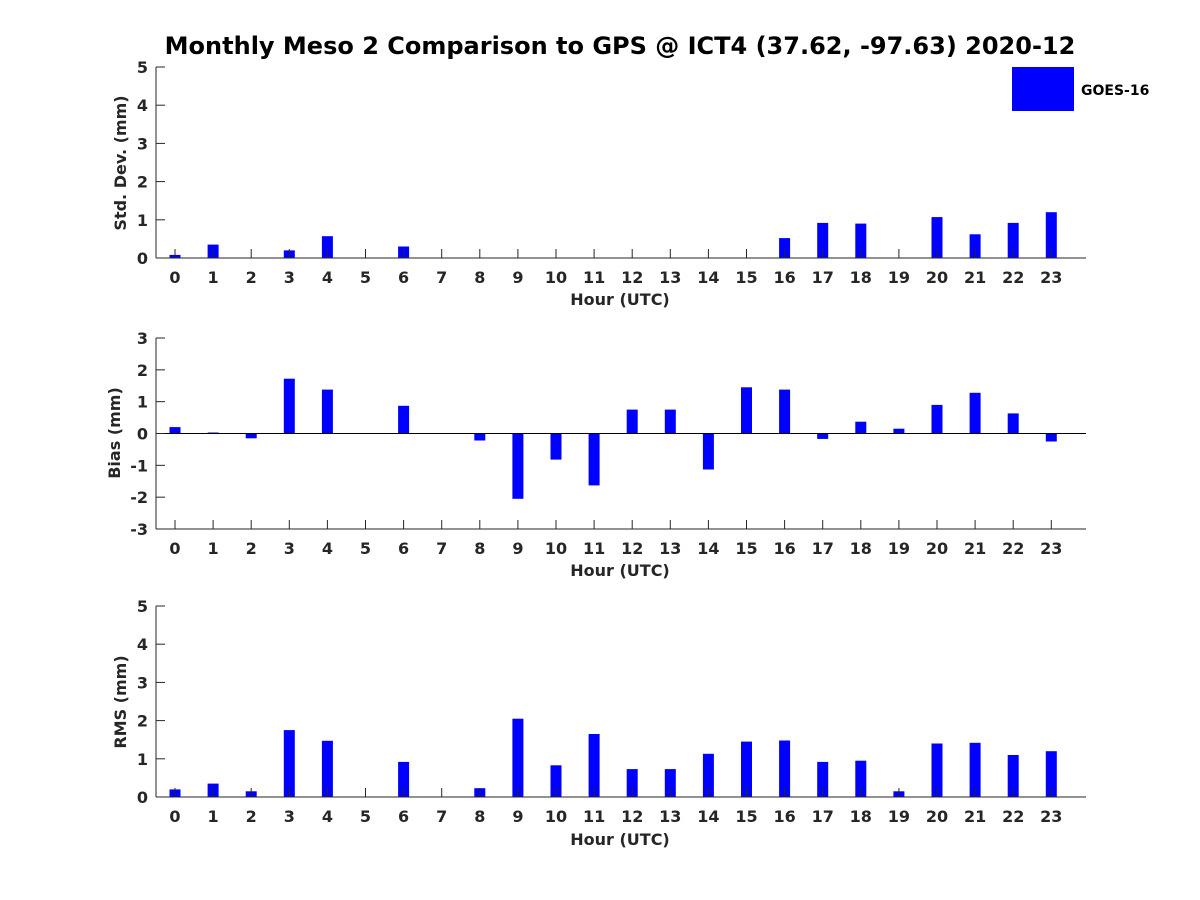 The width and height of the screenshot is (1200, 900). What do you see at coordinates (142, 67) in the screenshot?
I see `std-dev-y-tick-label: 5` at bounding box center [142, 67].